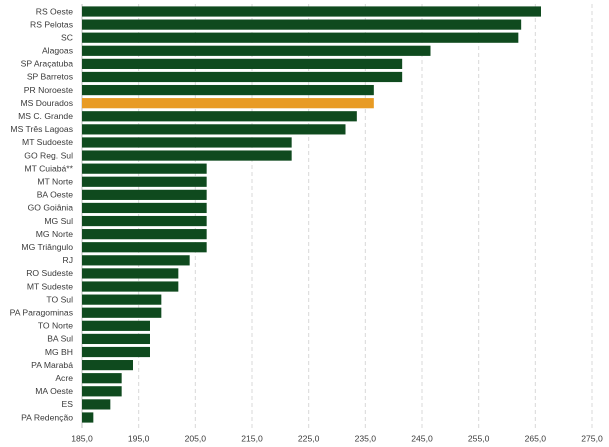 Image resolution: width=609 pixels, height=447 pixels. What do you see at coordinates (536, 438) in the screenshot?
I see `x-tick-label: 265,0` at bounding box center [536, 438].